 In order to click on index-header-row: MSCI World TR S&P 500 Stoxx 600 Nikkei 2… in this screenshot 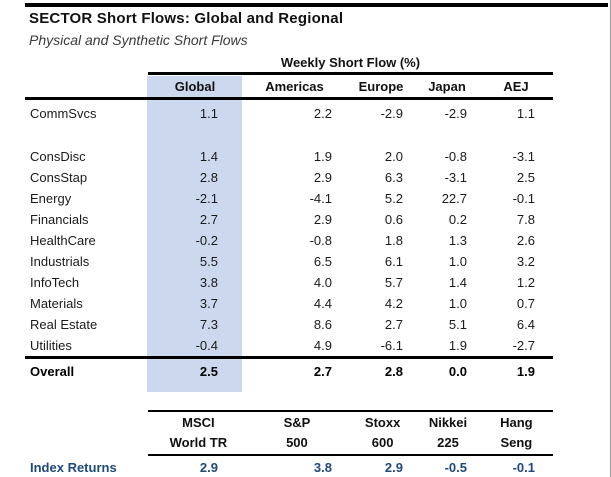, I will do `click(289, 433)`.